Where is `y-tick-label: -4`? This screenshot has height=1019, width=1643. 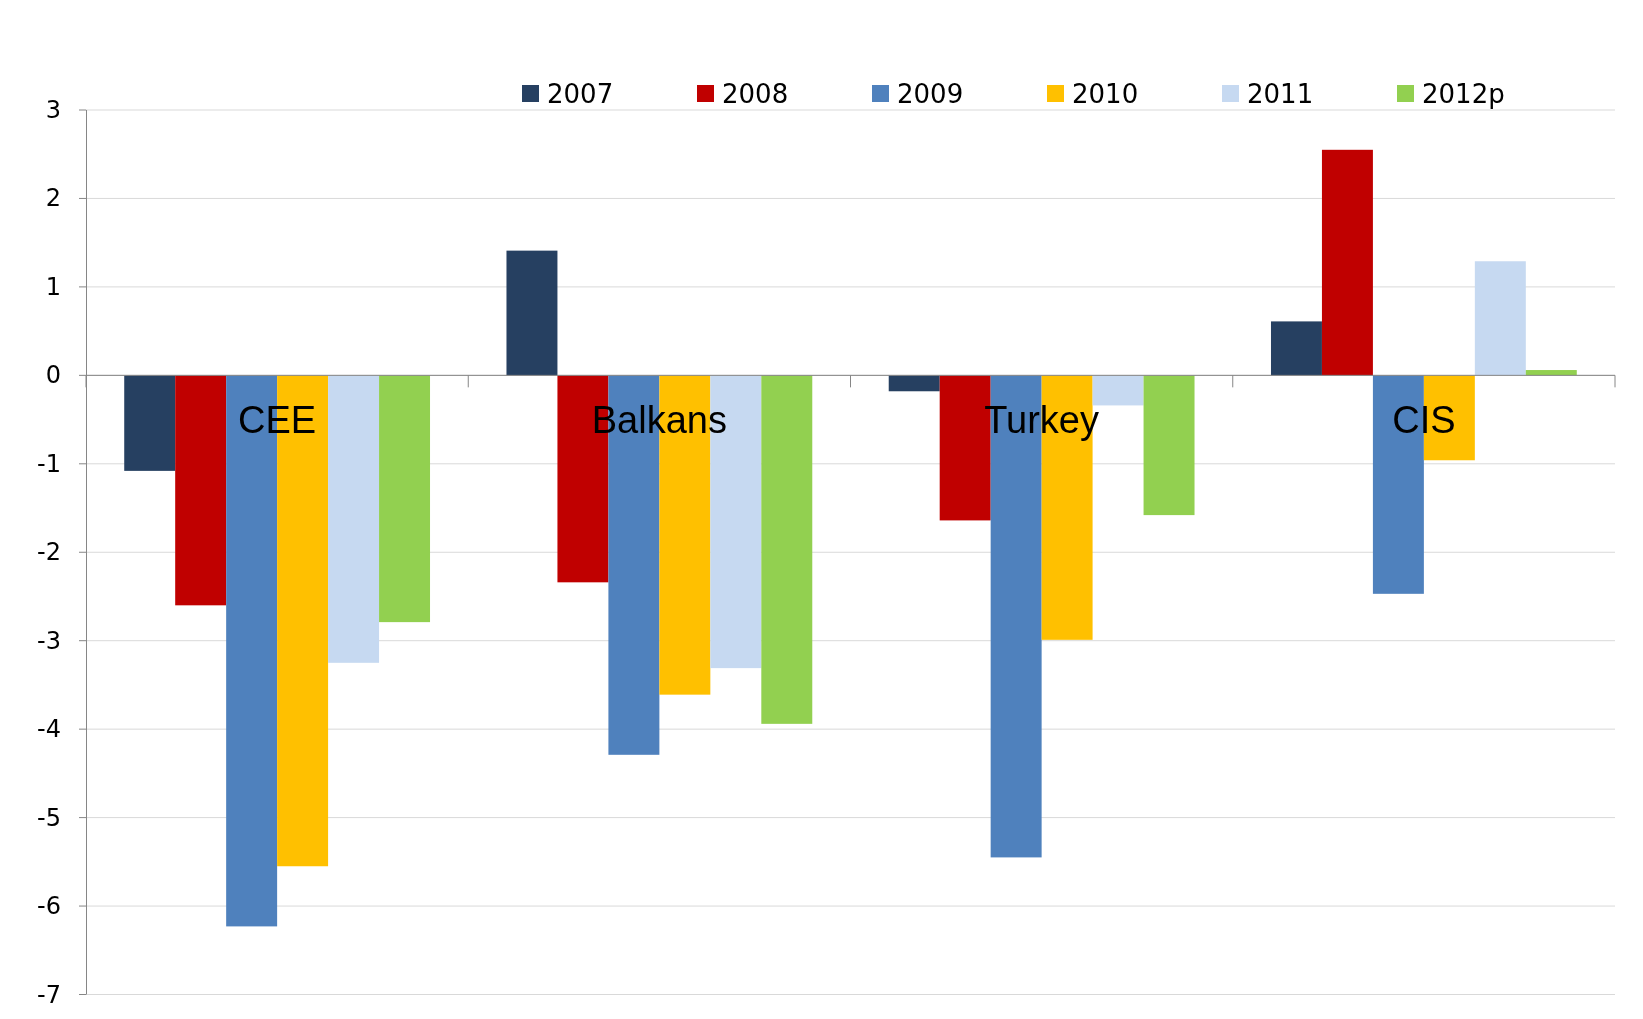 y-tick-label: -4 is located at coordinates (49, 729).